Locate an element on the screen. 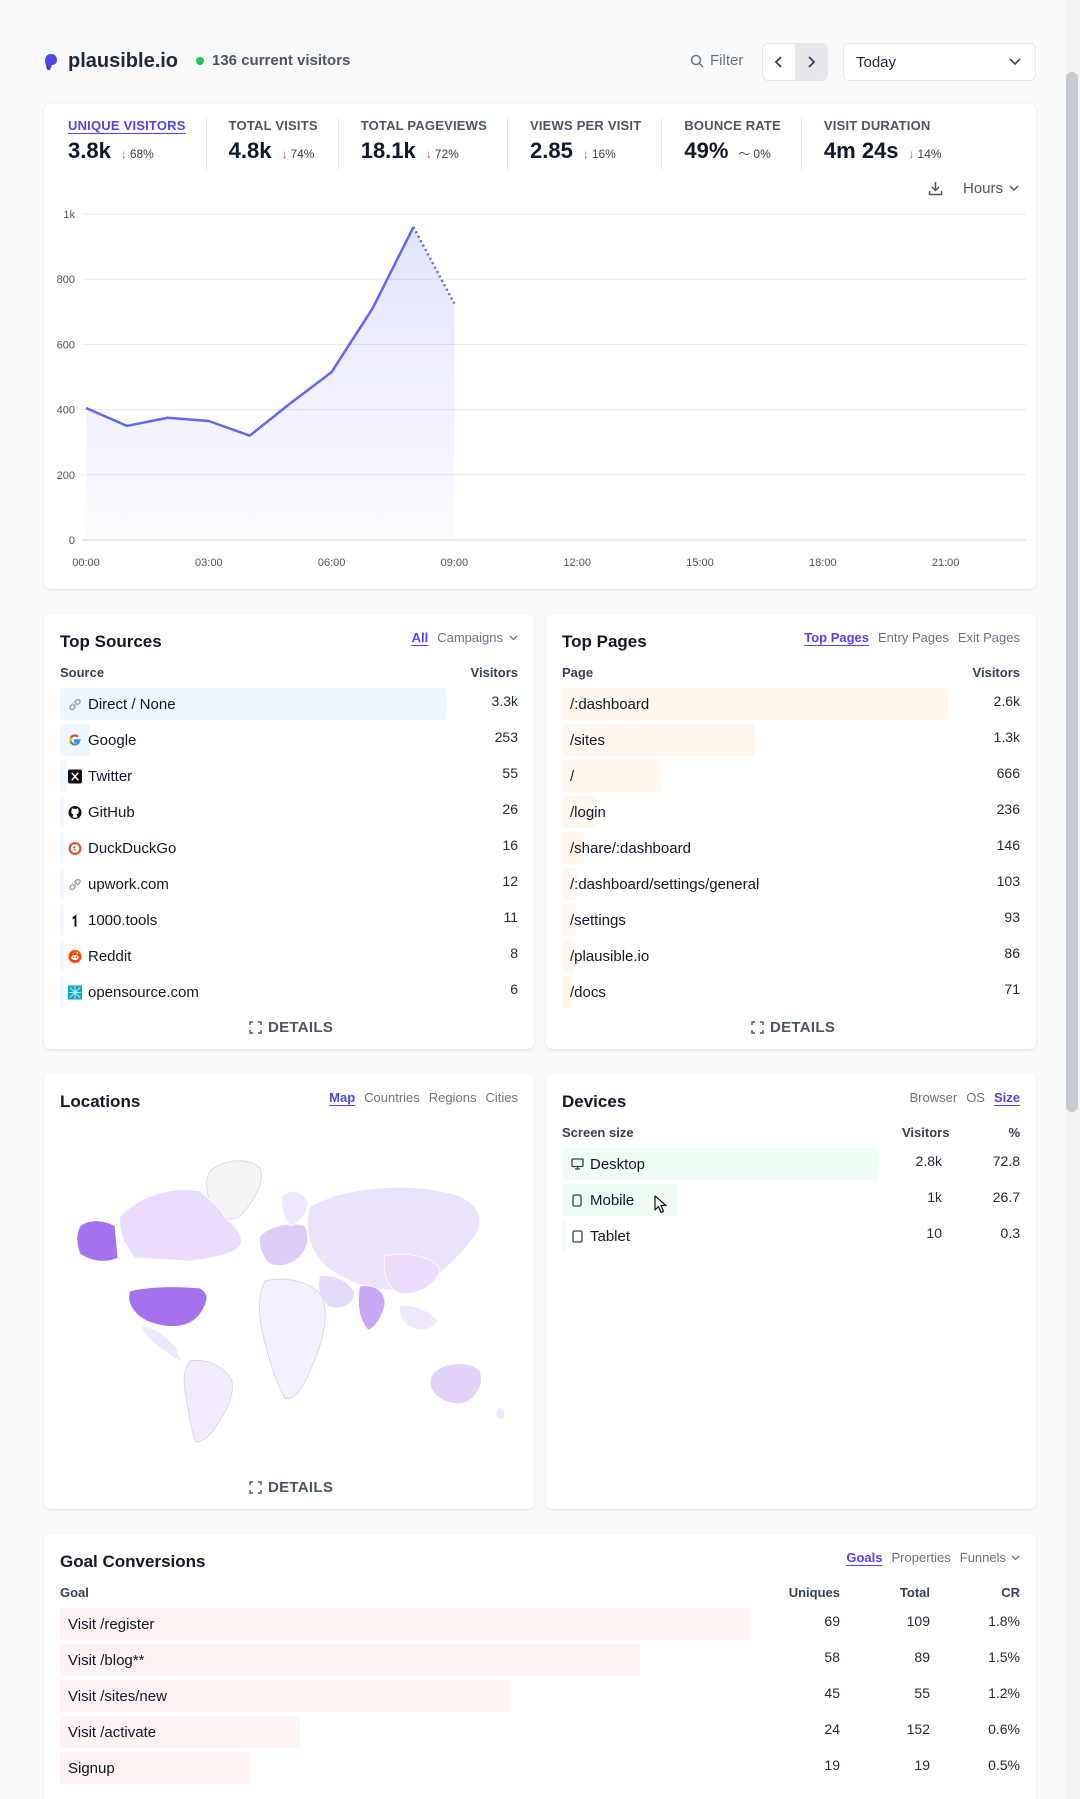 This screenshot has height=1799, width=1080. goal-row: Signup is located at coordinates (405, 1768).